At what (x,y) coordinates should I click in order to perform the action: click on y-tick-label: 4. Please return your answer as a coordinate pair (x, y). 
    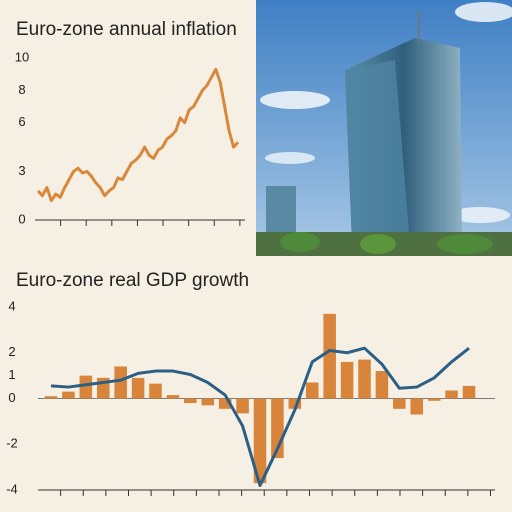
    Looking at the image, I should click on (11, 305).